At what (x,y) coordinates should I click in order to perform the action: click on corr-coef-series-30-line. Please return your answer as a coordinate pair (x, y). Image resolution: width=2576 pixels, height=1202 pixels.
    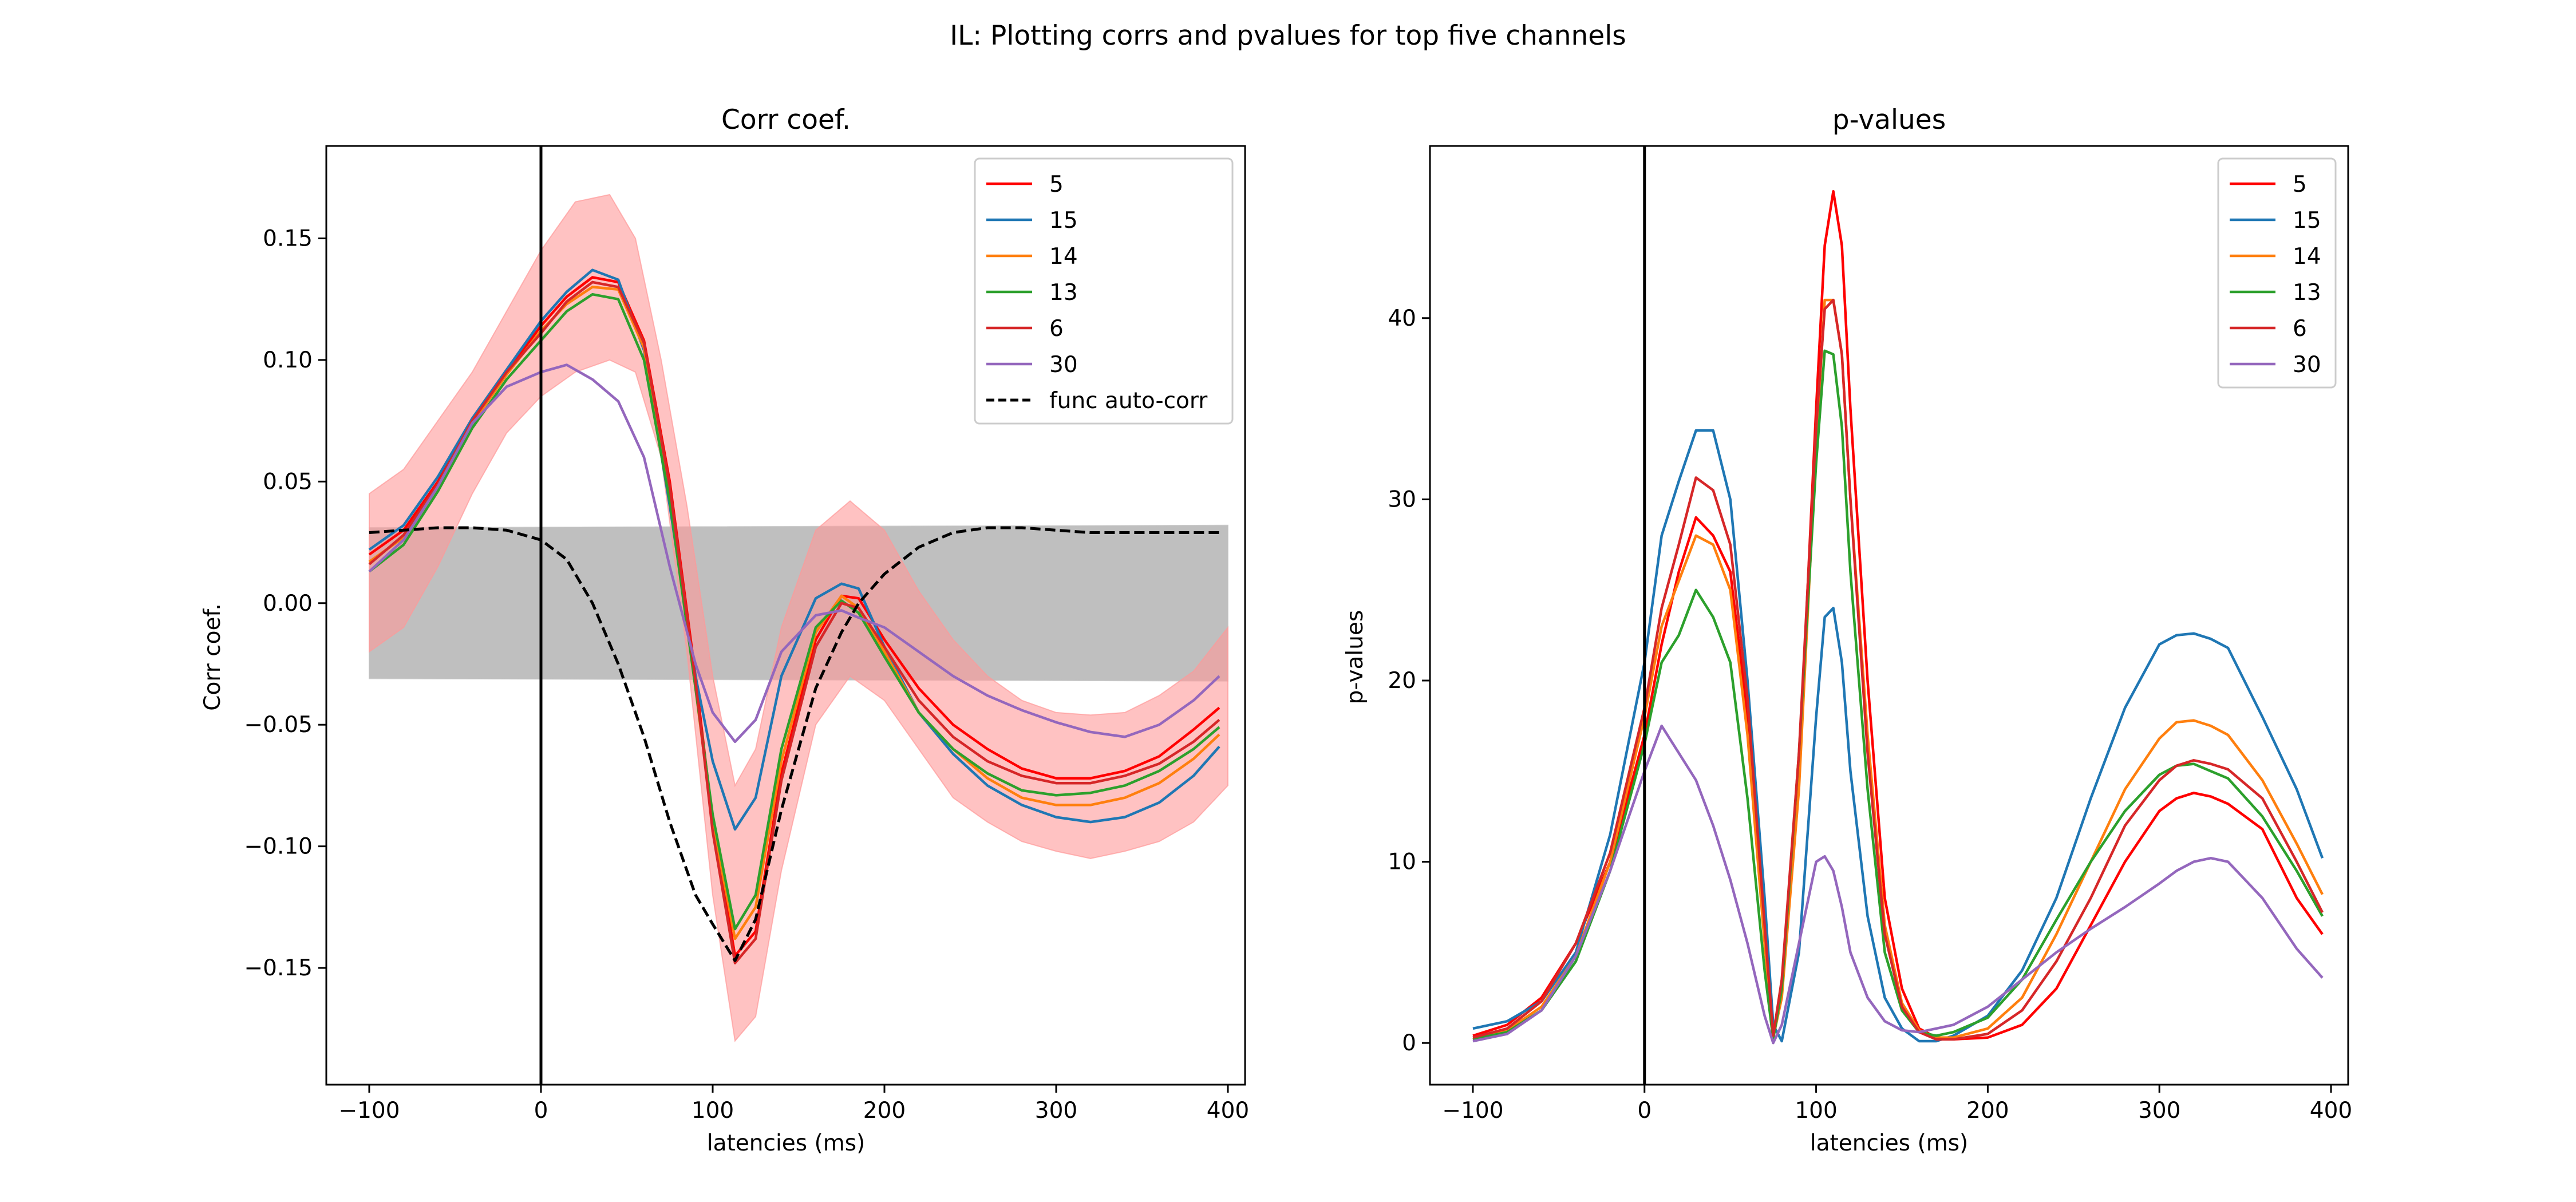
    Looking at the image, I should click on (794, 553).